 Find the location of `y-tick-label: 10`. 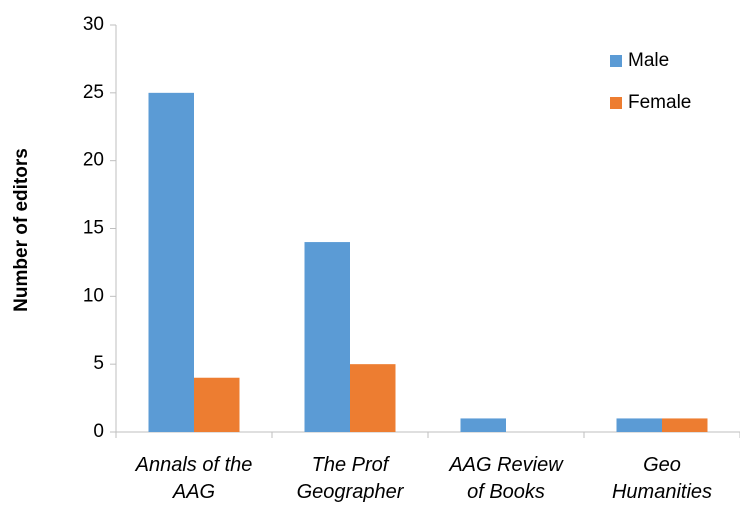

y-tick-label: 10 is located at coordinates (93, 295).